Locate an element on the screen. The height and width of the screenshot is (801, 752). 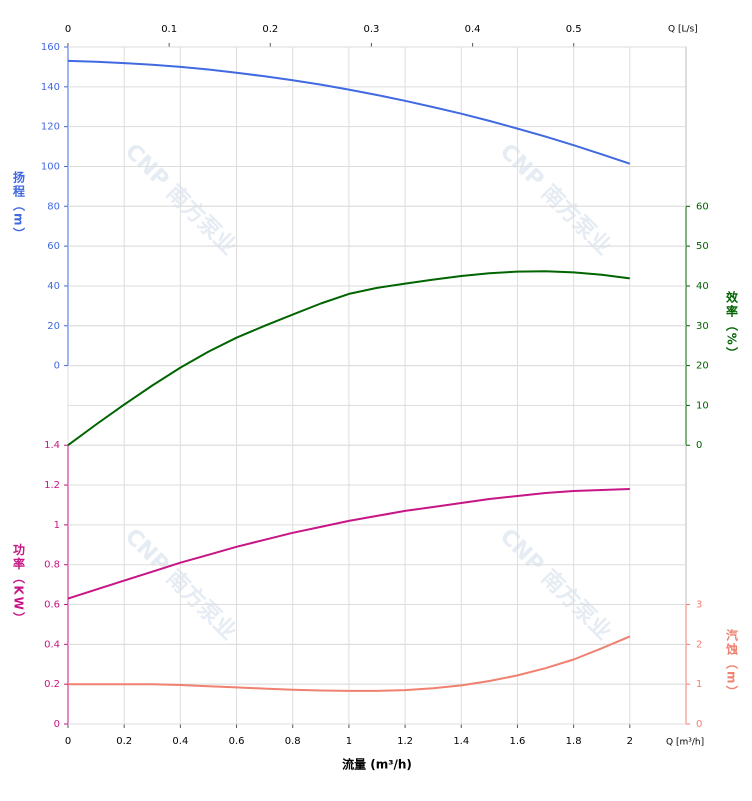
y-tick-label: 0.4 is located at coordinates (52, 644).